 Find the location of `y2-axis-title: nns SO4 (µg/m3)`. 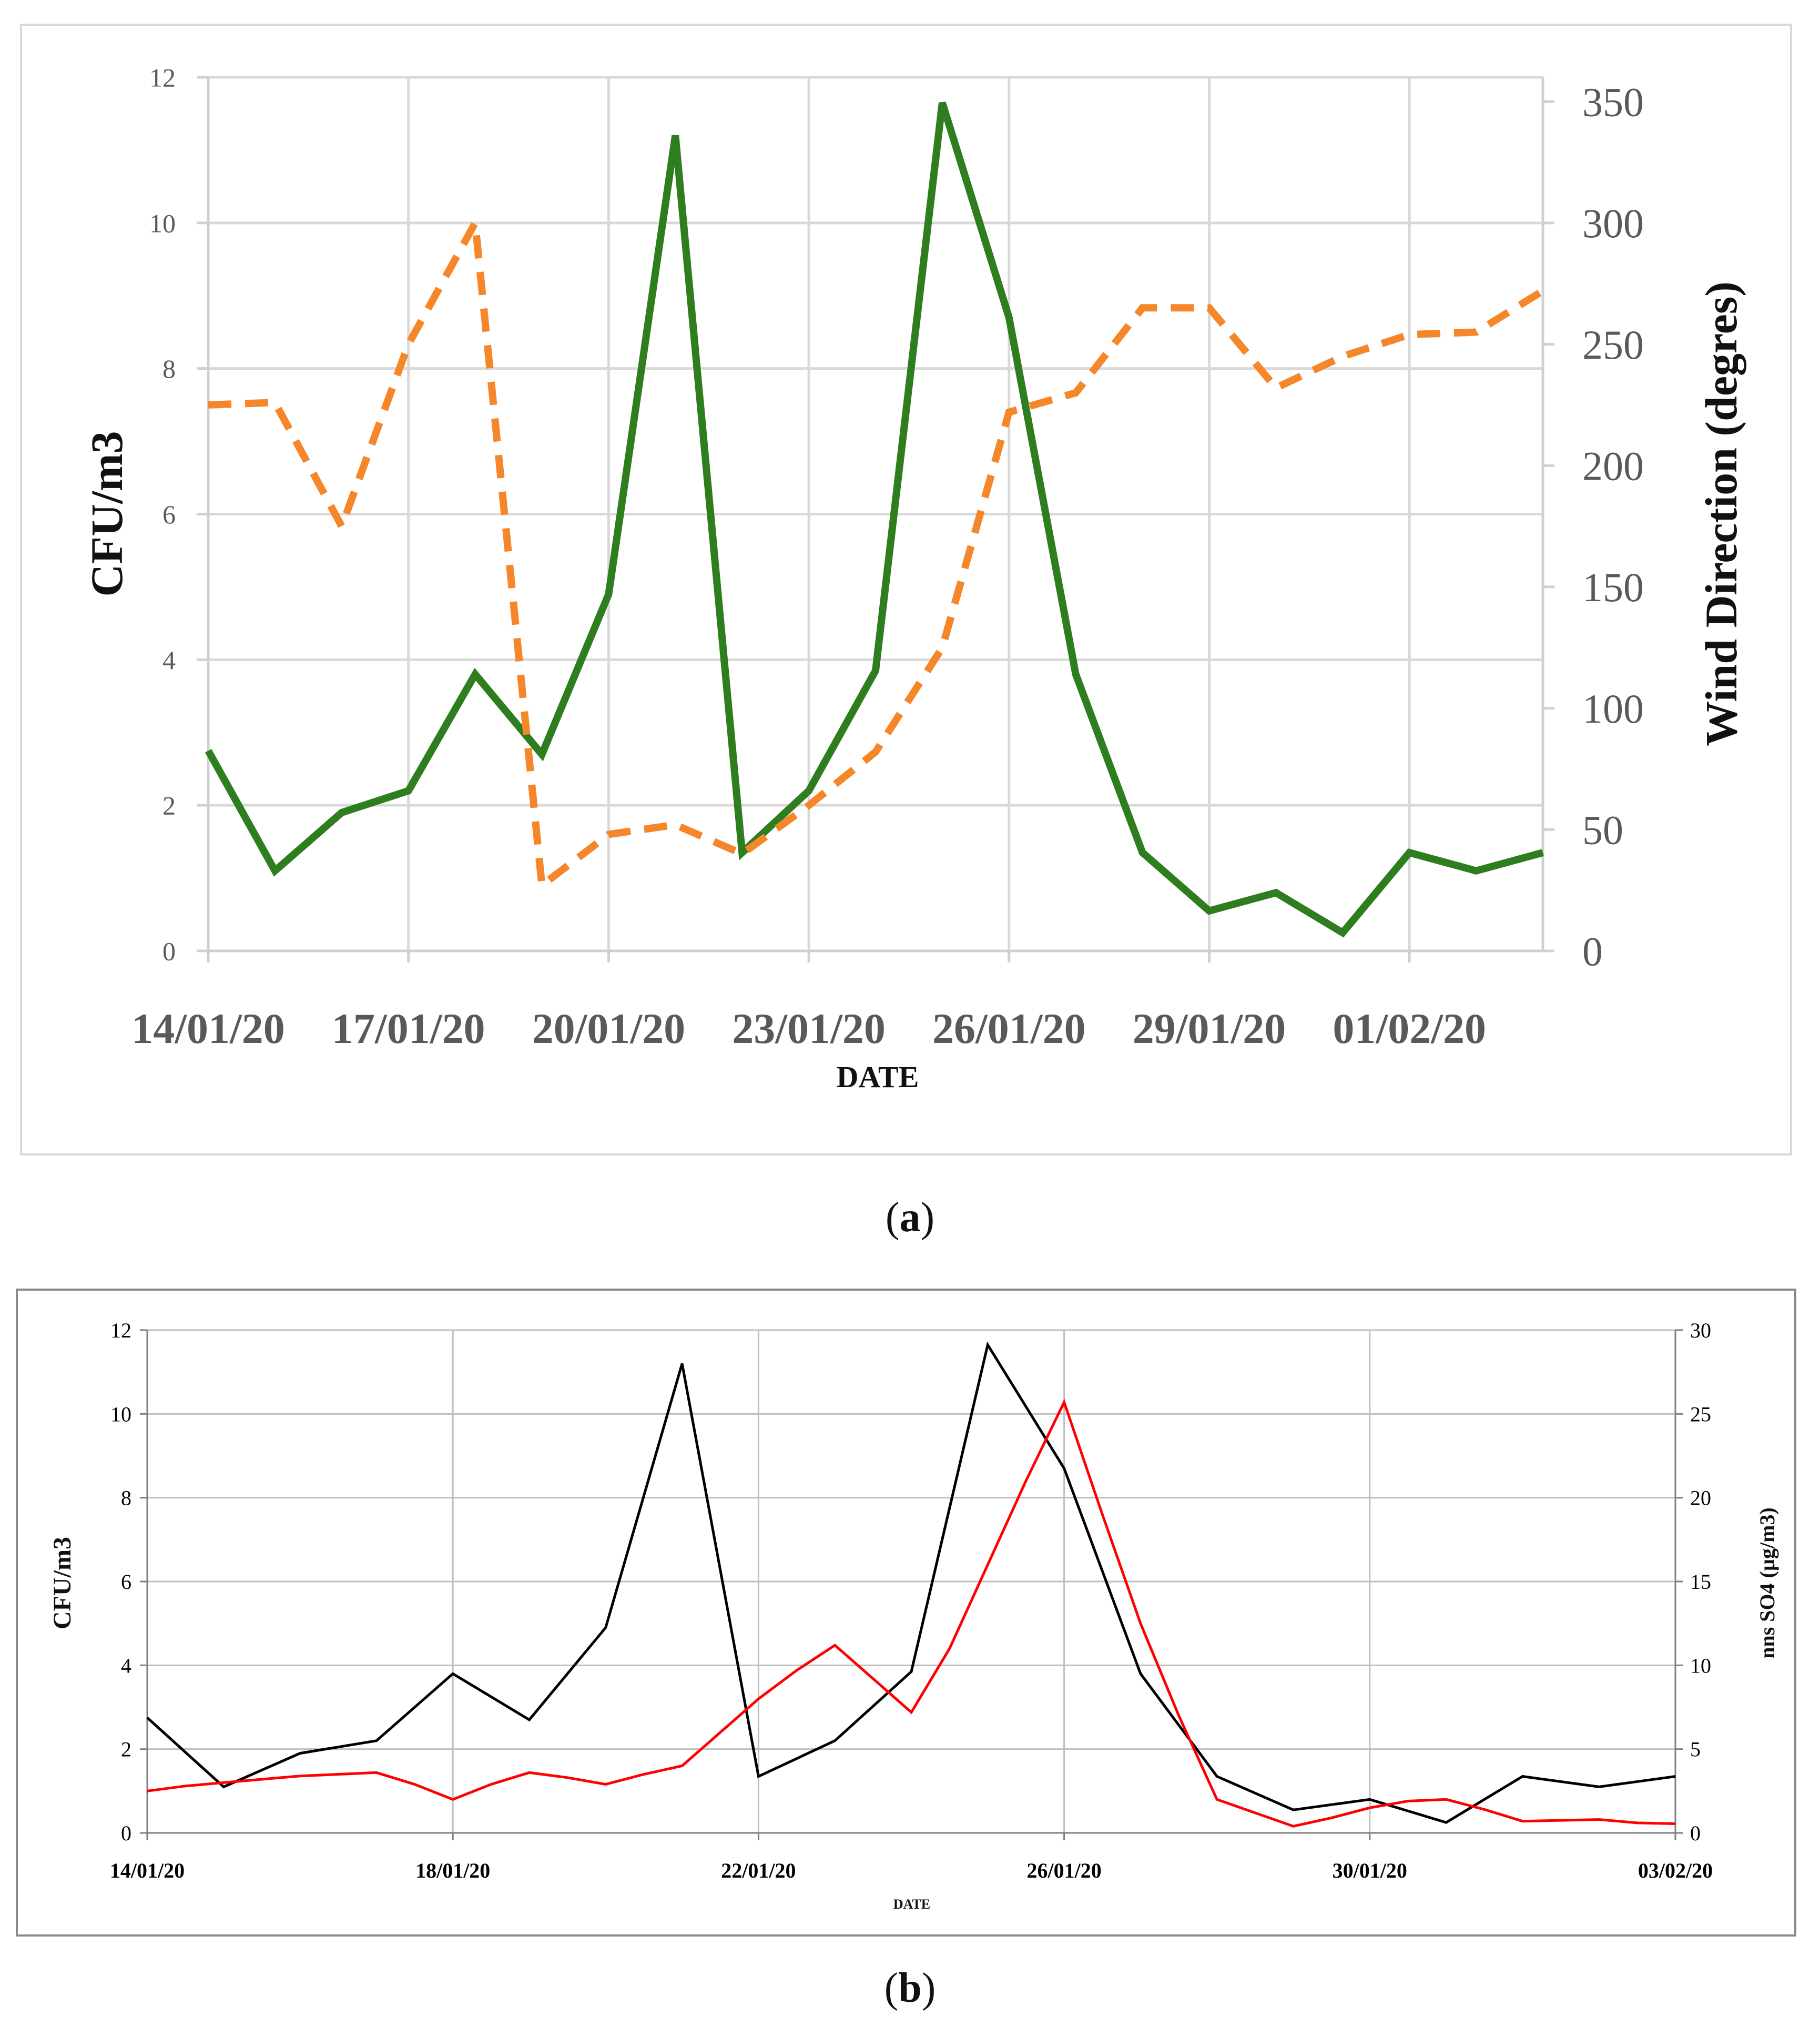

y2-axis-title: nns SO4 (µg/m3) is located at coordinates (1767, 1583).